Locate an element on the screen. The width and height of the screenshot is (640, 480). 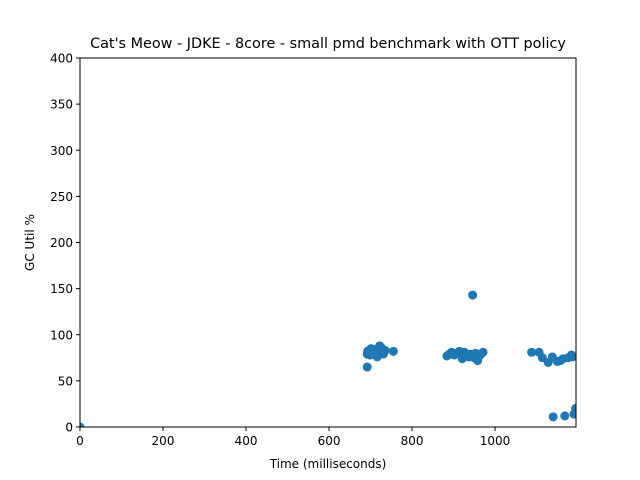
y-tick-label: 150 is located at coordinates (61, 289).